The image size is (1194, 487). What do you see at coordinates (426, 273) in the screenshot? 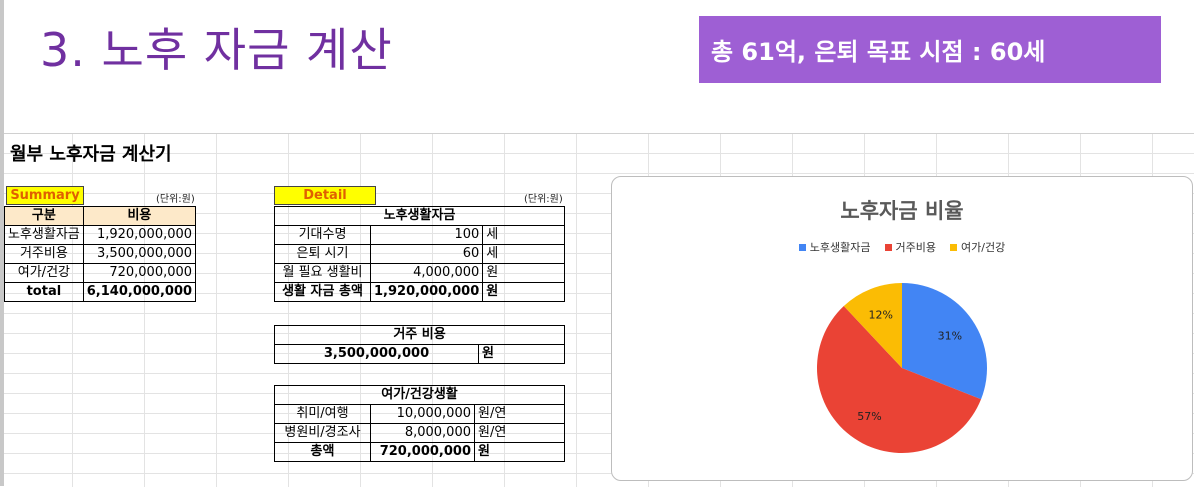
I see `detail-cell-value: 4,000,000` at bounding box center [426, 273].